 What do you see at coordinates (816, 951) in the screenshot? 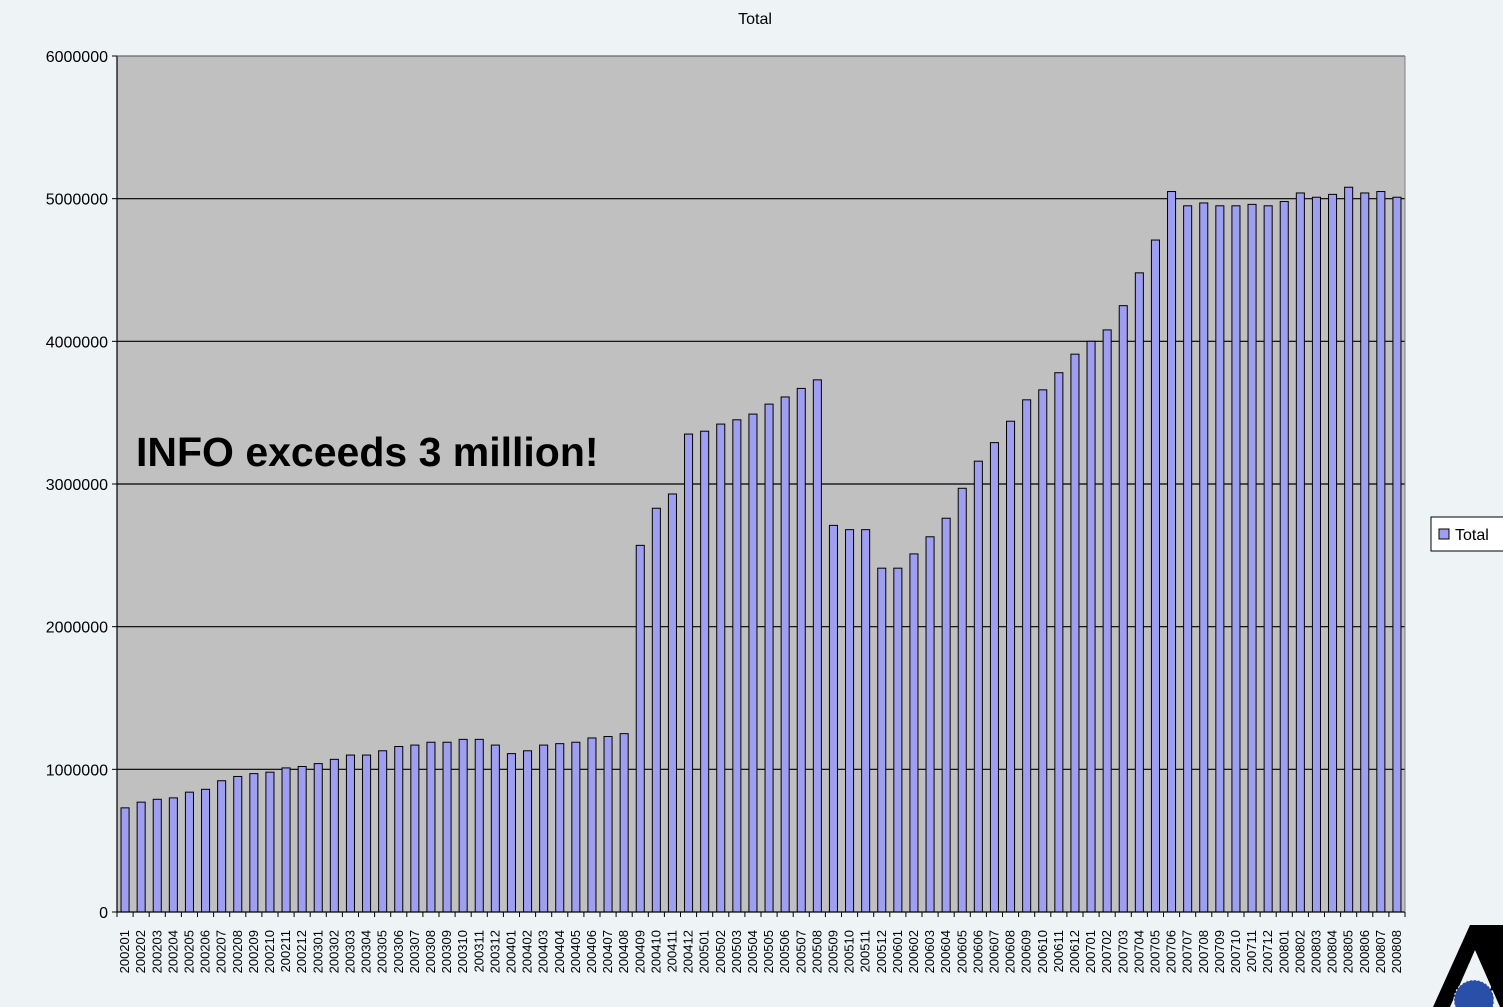
I see `x-tick-label: 200508` at bounding box center [816, 951].